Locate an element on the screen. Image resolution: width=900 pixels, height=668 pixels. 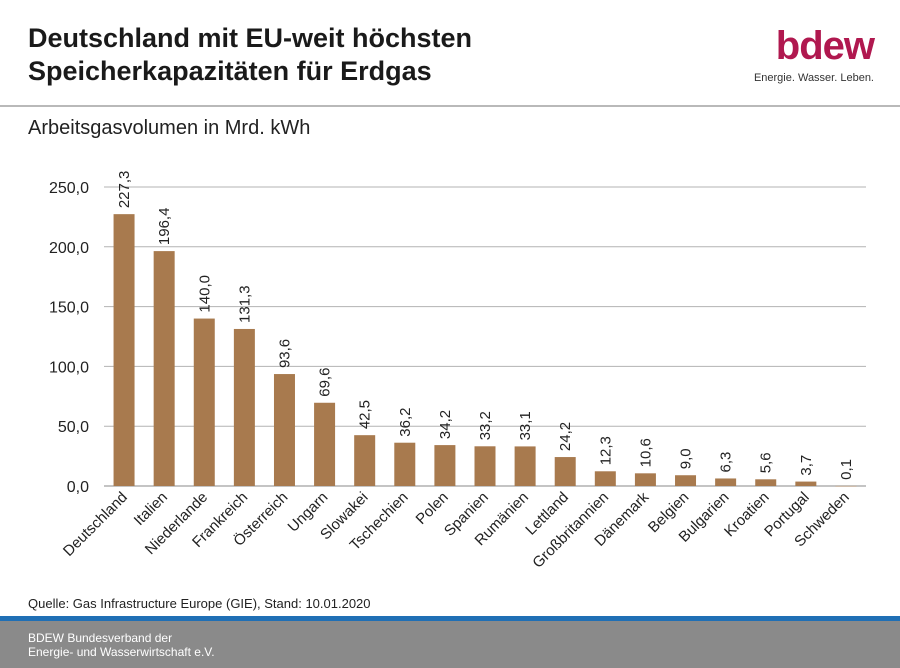
header-divider is located at coordinates (450, 106).